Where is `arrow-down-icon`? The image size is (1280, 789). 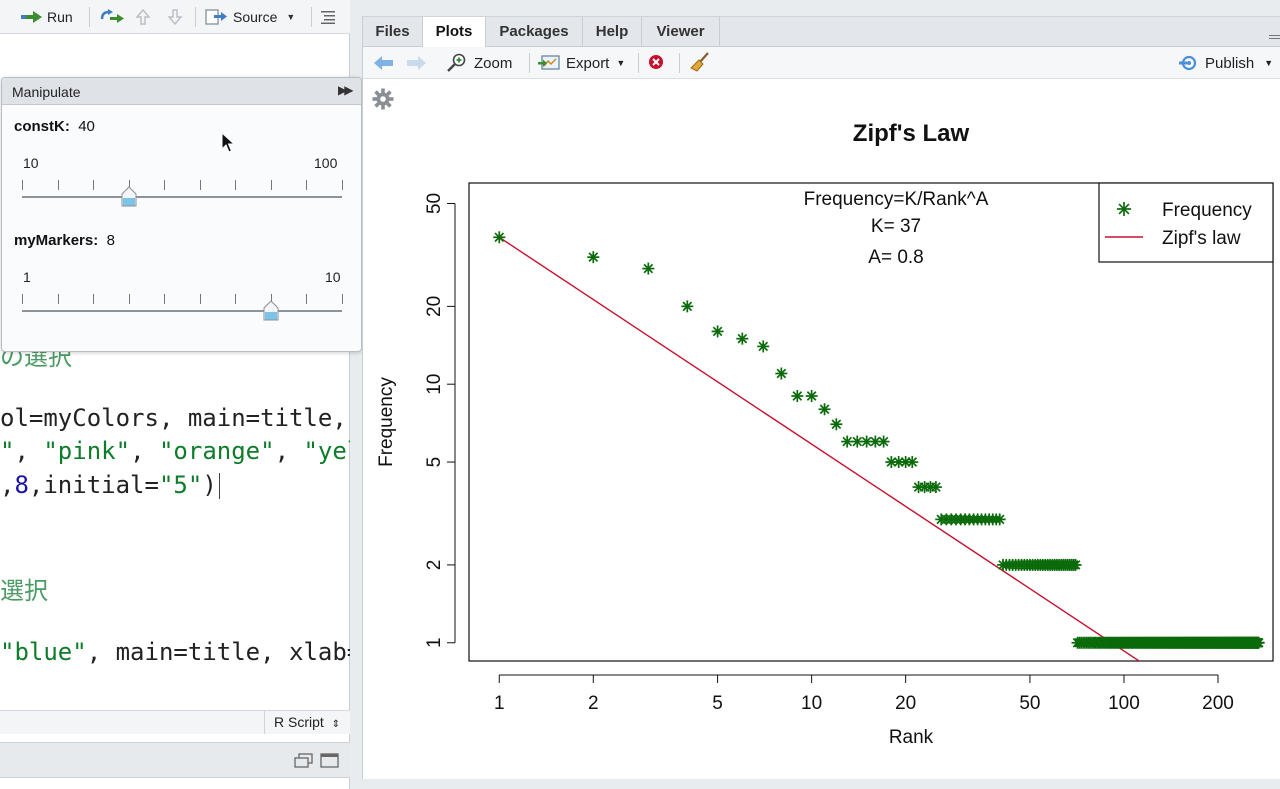 arrow-down-icon is located at coordinates (175, 17).